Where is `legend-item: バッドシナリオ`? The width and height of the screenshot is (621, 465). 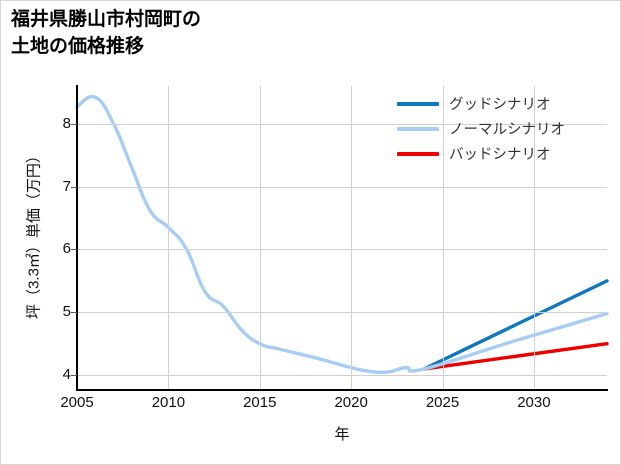
legend-item: バッドシナリオ is located at coordinates (502, 153).